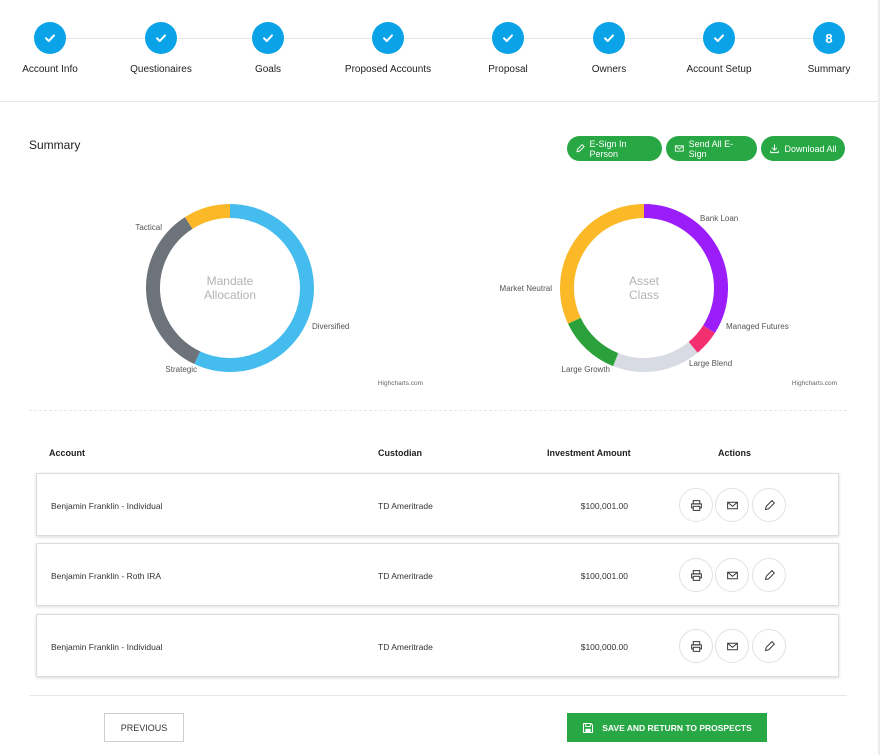  I want to click on slice-label: Strategic, so click(181, 369).